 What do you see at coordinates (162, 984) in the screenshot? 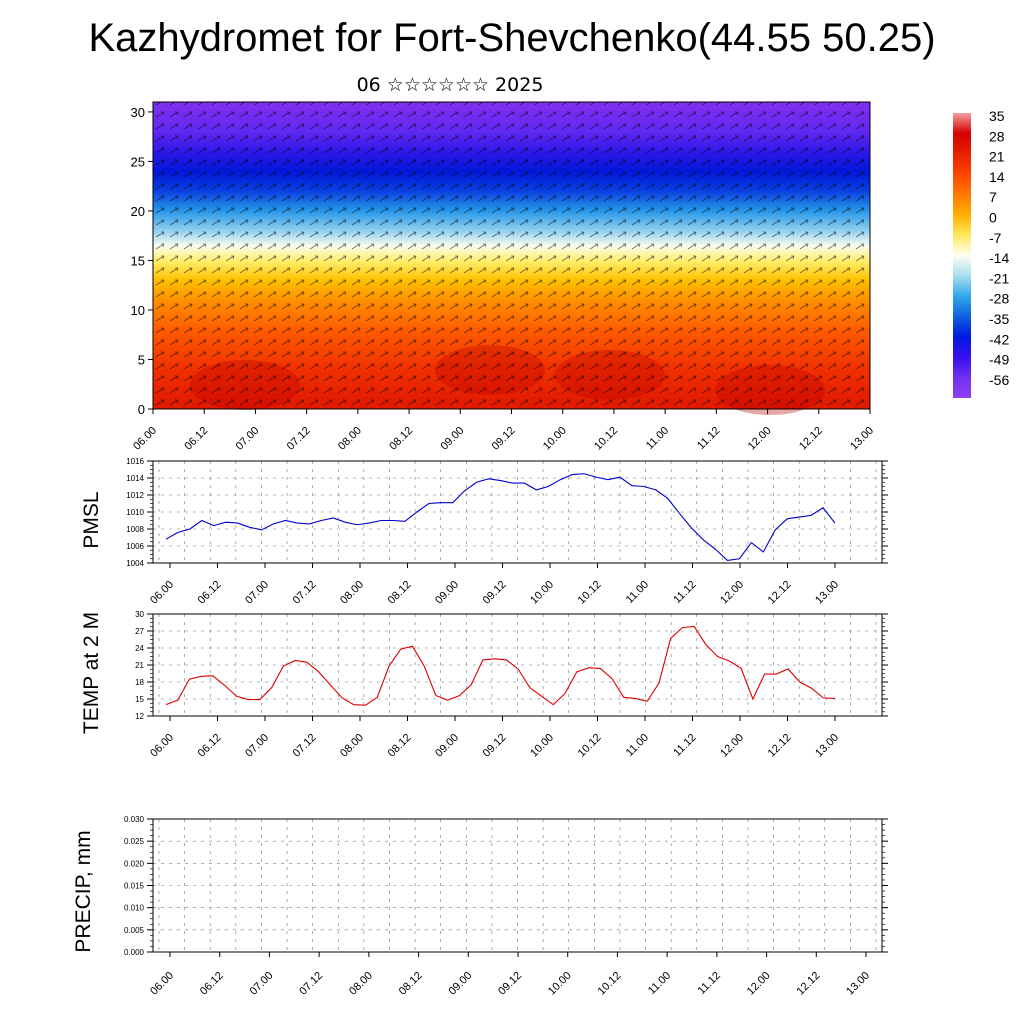
I see `precip-xtick-label: 06.00` at bounding box center [162, 984].